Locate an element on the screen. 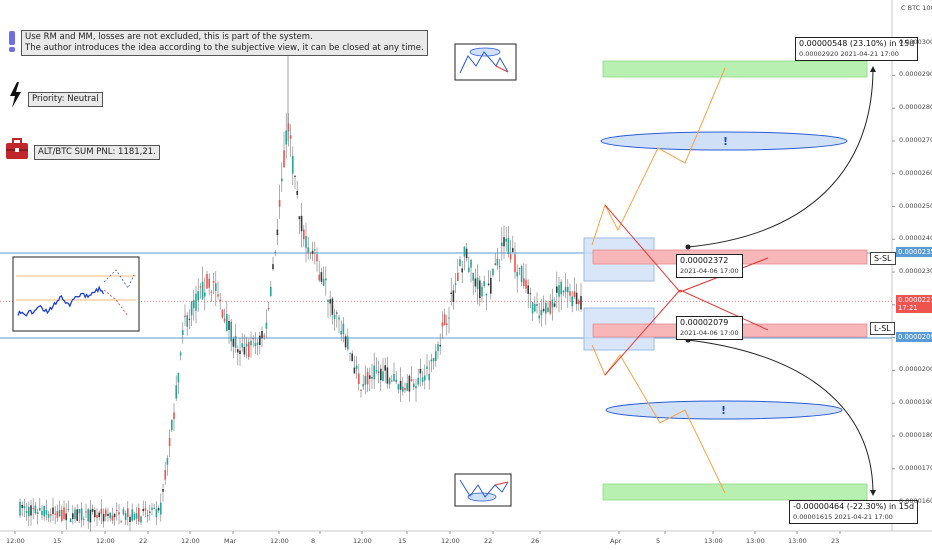 This screenshot has width=932, height=550. lightning-icon is located at coordinates (15, 95).